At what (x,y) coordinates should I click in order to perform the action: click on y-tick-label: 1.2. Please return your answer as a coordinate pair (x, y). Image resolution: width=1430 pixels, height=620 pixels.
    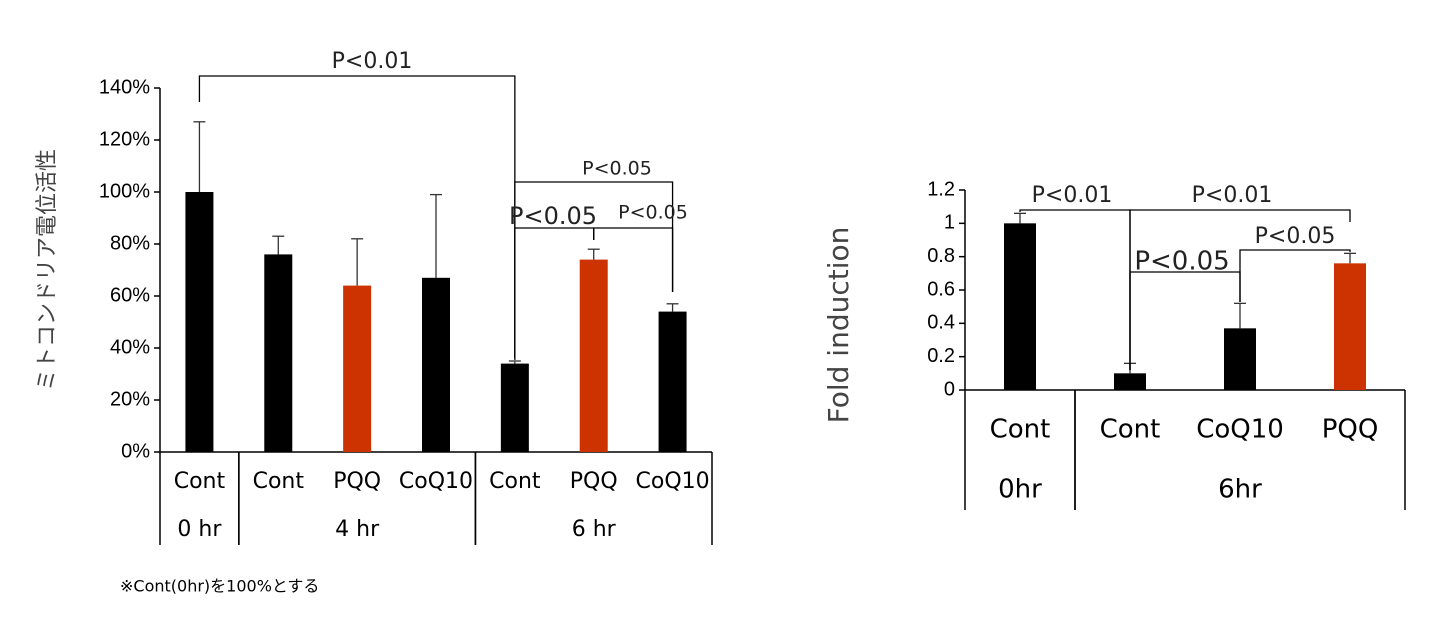
    Looking at the image, I should click on (941, 189).